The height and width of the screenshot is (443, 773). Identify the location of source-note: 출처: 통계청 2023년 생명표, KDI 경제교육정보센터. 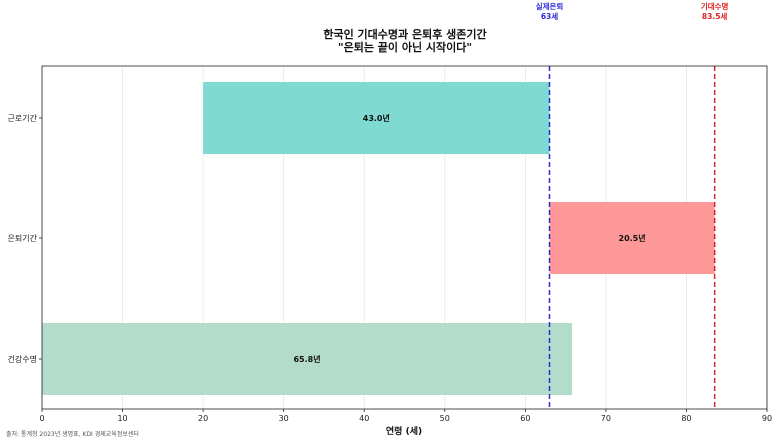
(72, 434).